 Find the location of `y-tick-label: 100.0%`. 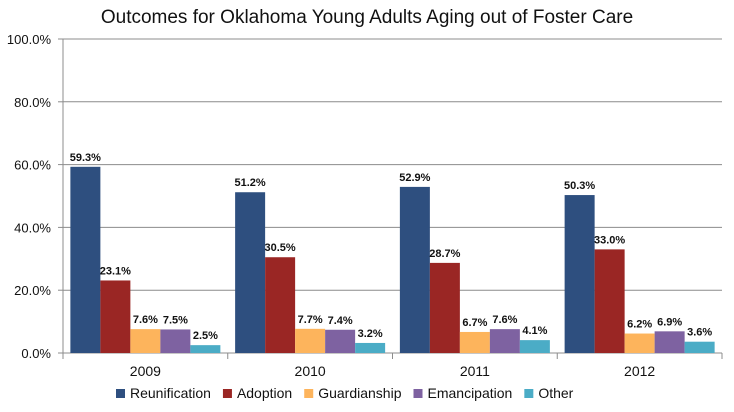

y-tick-label: 100.0% is located at coordinates (29, 39).